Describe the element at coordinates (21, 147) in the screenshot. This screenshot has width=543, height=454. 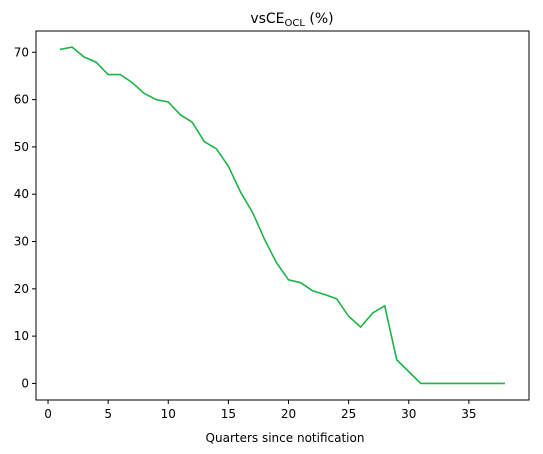
I see `y-tick-label: 50` at that location.